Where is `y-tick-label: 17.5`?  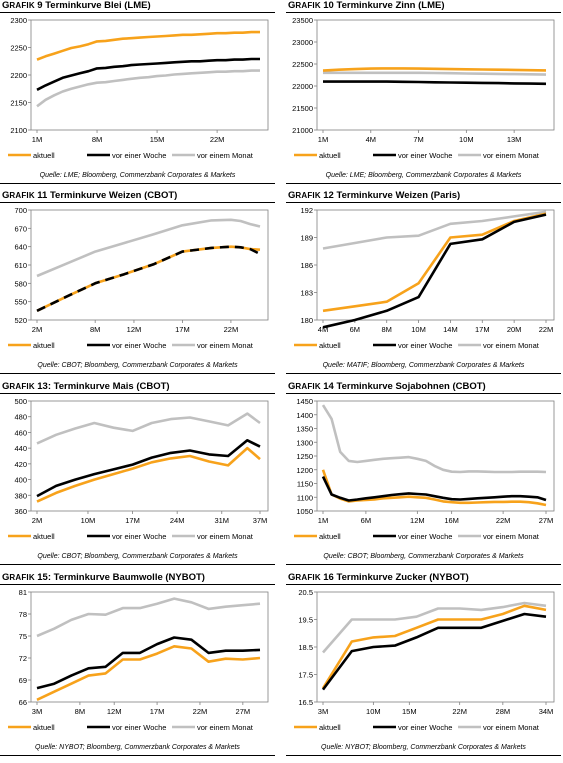 y-tick-label: 17.5 is located at coordinates (305, 675).